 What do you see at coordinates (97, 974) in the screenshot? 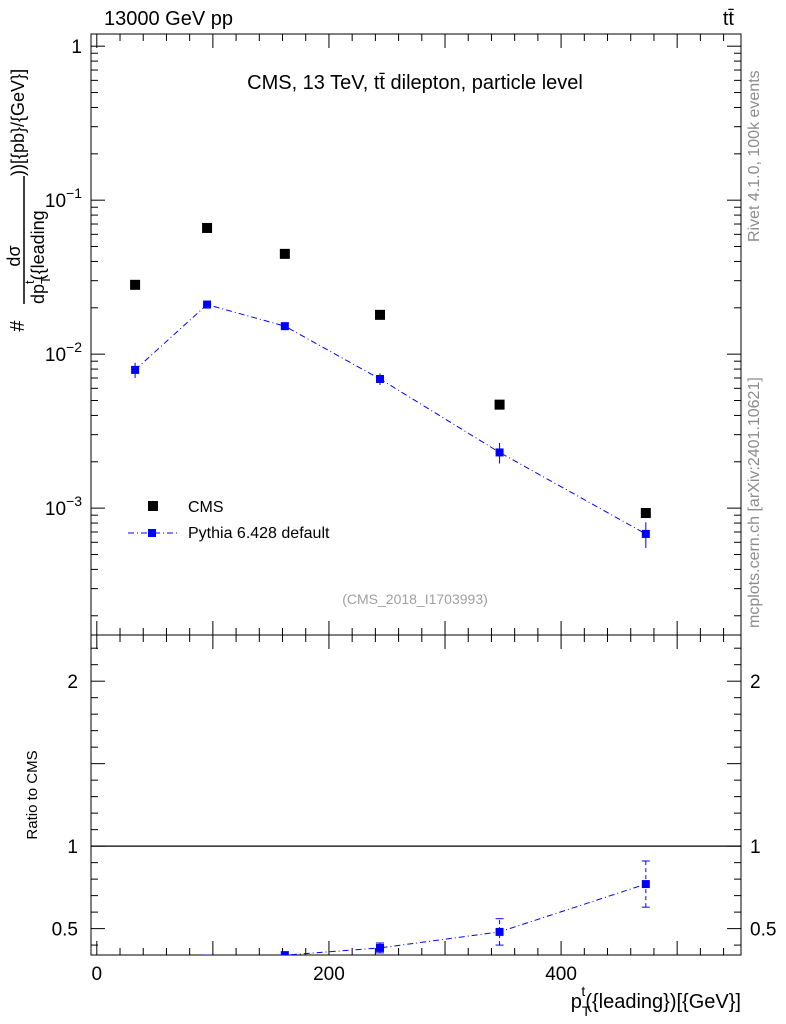
I see `x-tick-label: 0` at bounding box center [97, 974].